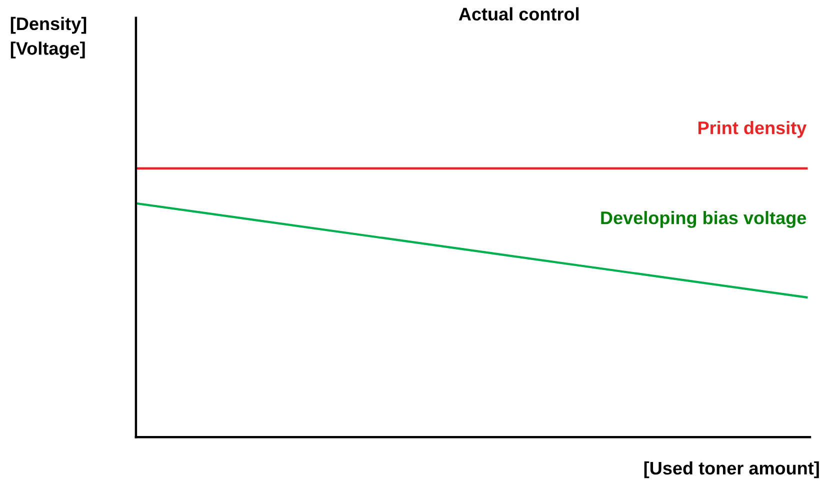 The height and width of the screenshot is (483, 824). Describe the element at coordinates (752, 129) in the screenshot. I see `series-label: Print density` at that location.